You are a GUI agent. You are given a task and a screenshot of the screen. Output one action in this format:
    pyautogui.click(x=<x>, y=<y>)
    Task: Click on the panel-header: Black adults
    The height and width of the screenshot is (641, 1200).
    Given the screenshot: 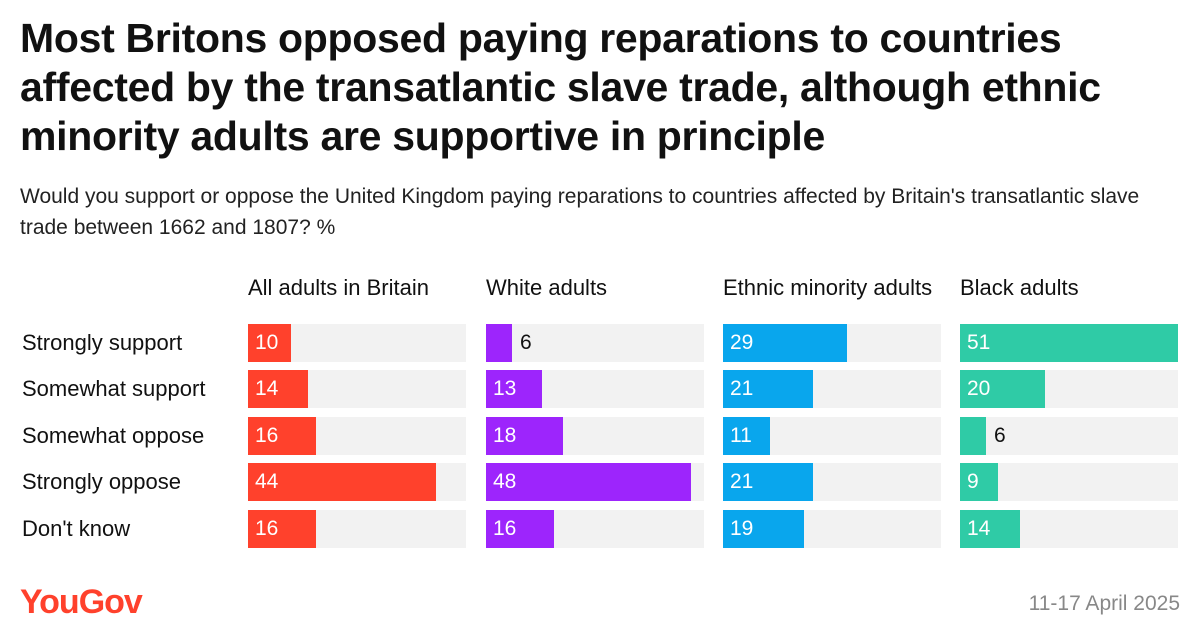 What is the action you would take?
    pyautogui.click(x=1019, y=287)
    